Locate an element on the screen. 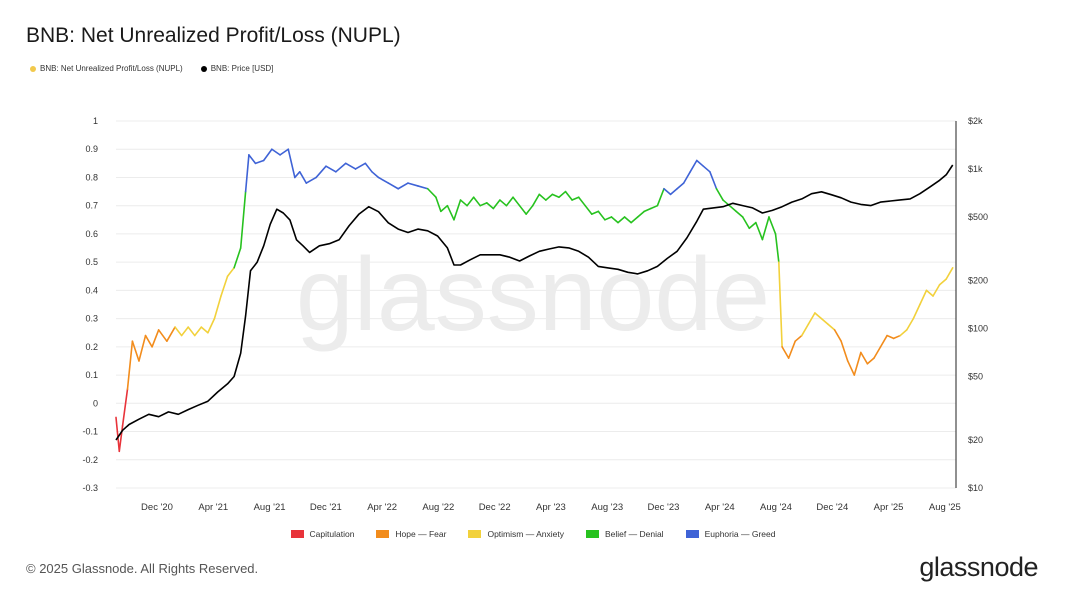 This screenshot has height=600, width=1066. zone-label: Belief — Denial is located at coordinates (634, 534).